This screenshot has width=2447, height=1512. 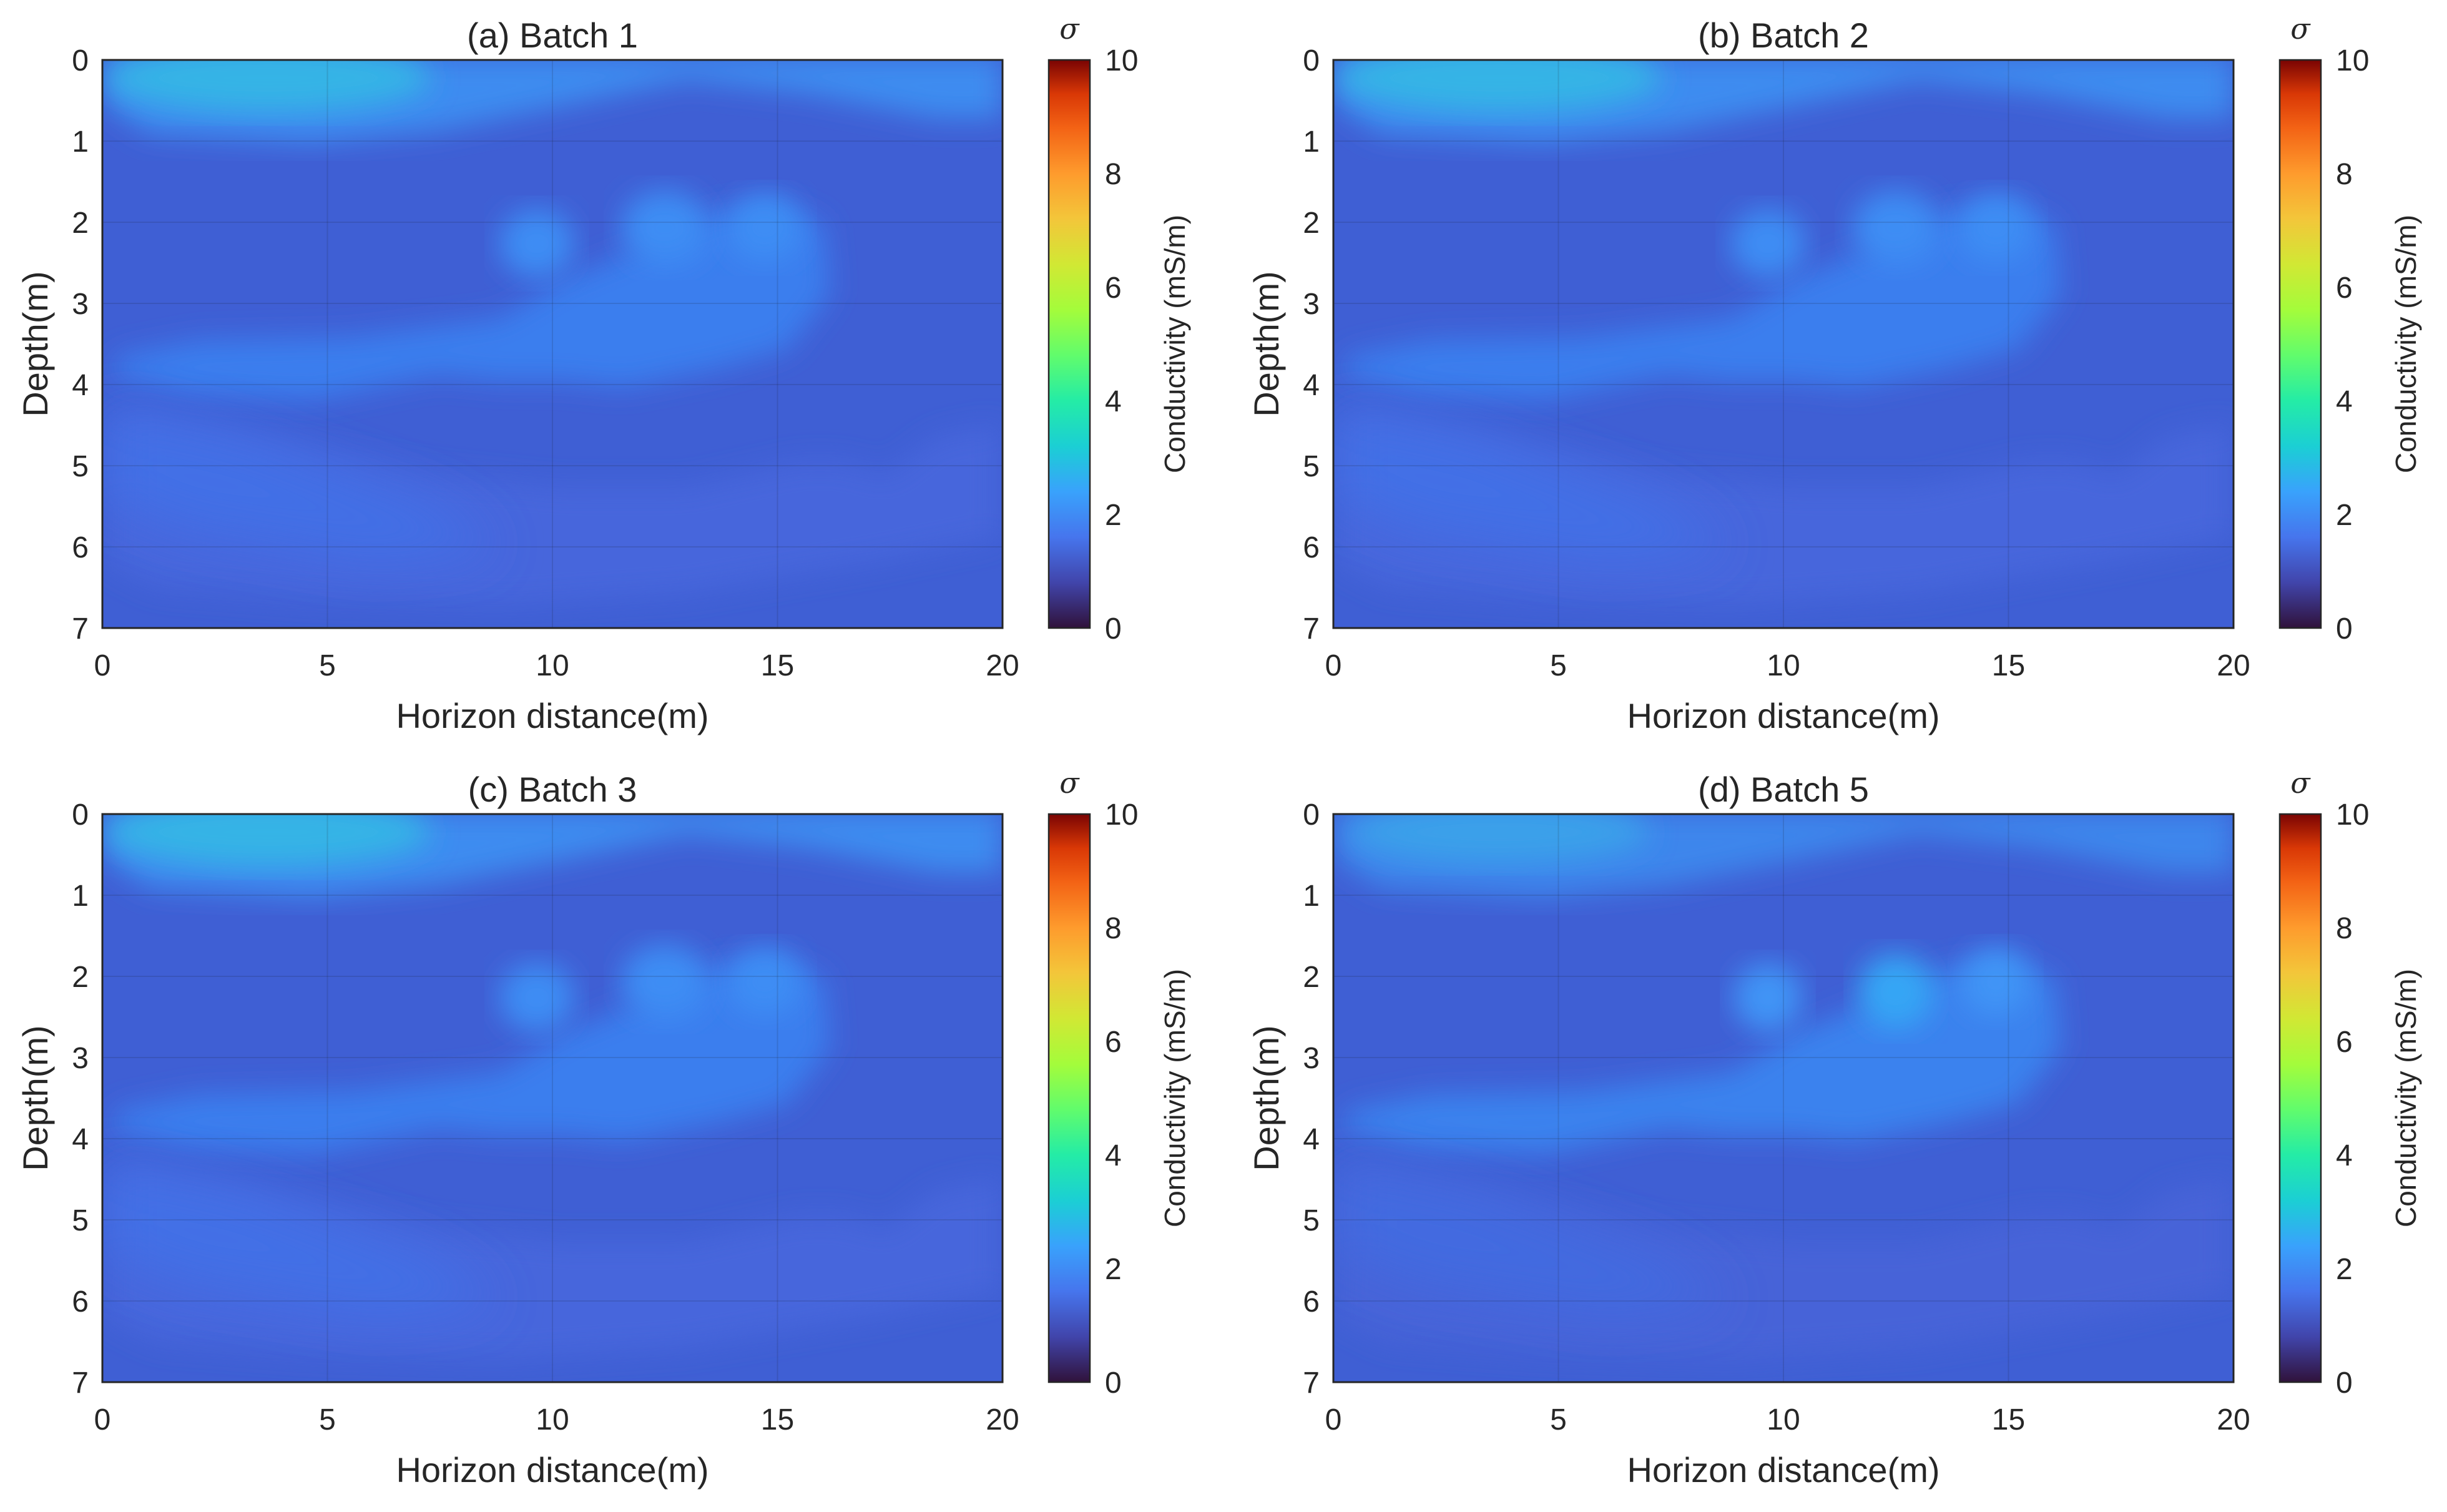 I want to click on colorbar-a: σ 10 8 6 4 2 0 Conductivity (mS/m), so click(x=1119, y=329).